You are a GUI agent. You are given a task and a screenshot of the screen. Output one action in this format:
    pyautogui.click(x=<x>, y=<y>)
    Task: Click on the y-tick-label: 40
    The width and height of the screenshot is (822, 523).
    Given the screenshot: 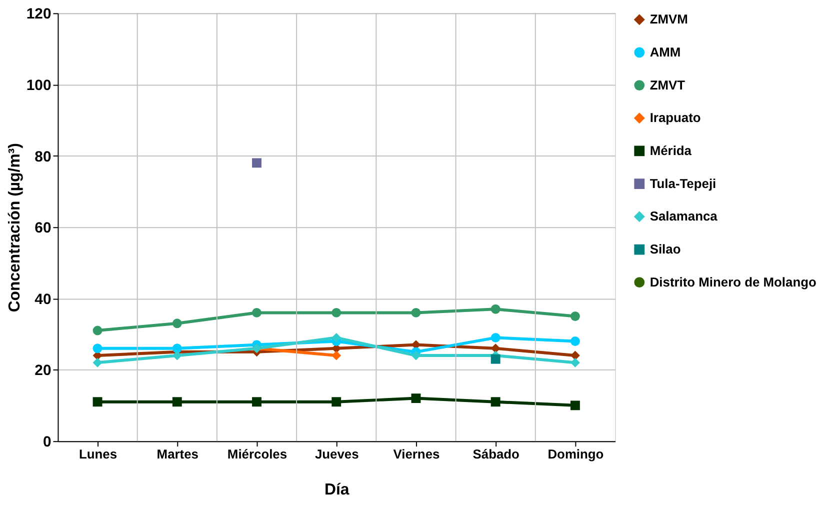 What is the action you would take?
    pyautogui.click(x=43, y=299)
    